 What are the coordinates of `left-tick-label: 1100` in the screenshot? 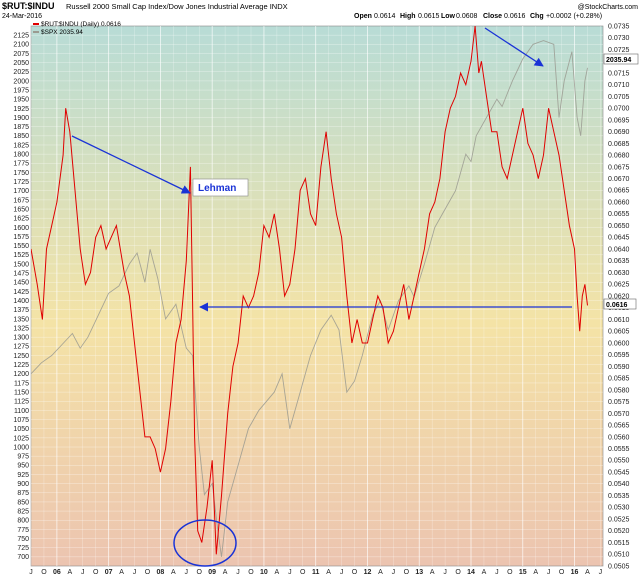 It's located at (21, 411).